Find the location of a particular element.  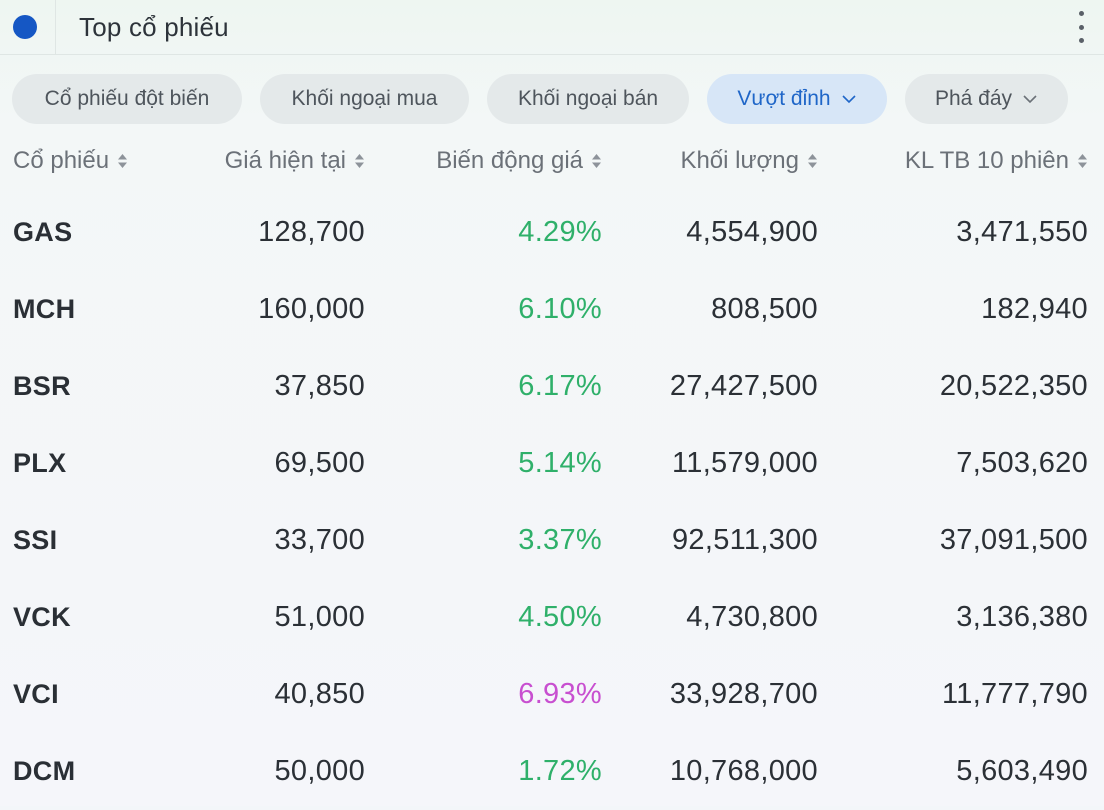

price-change: 5.14% is located at coordinates (560, 463).